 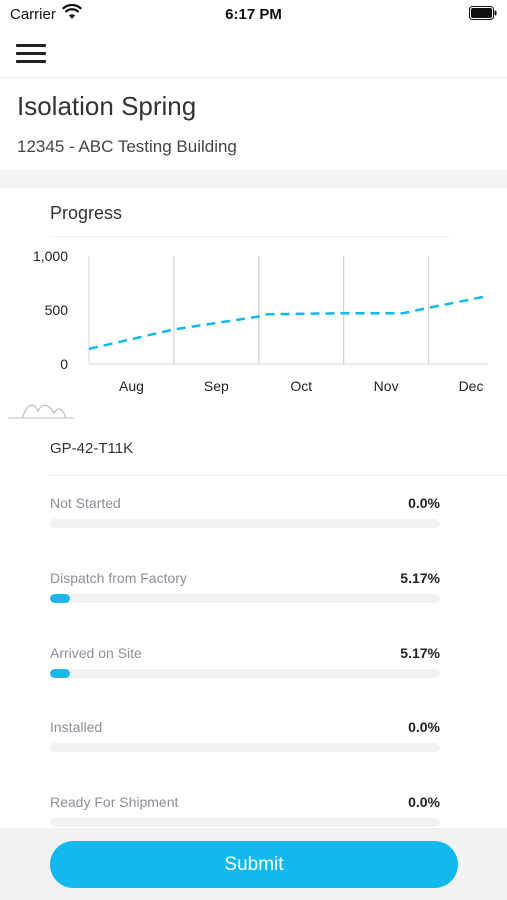 What do you see at coordinates (85, 503) in the screenshot?
I see `status-label: Not Started` at bounding box center [85, 503].